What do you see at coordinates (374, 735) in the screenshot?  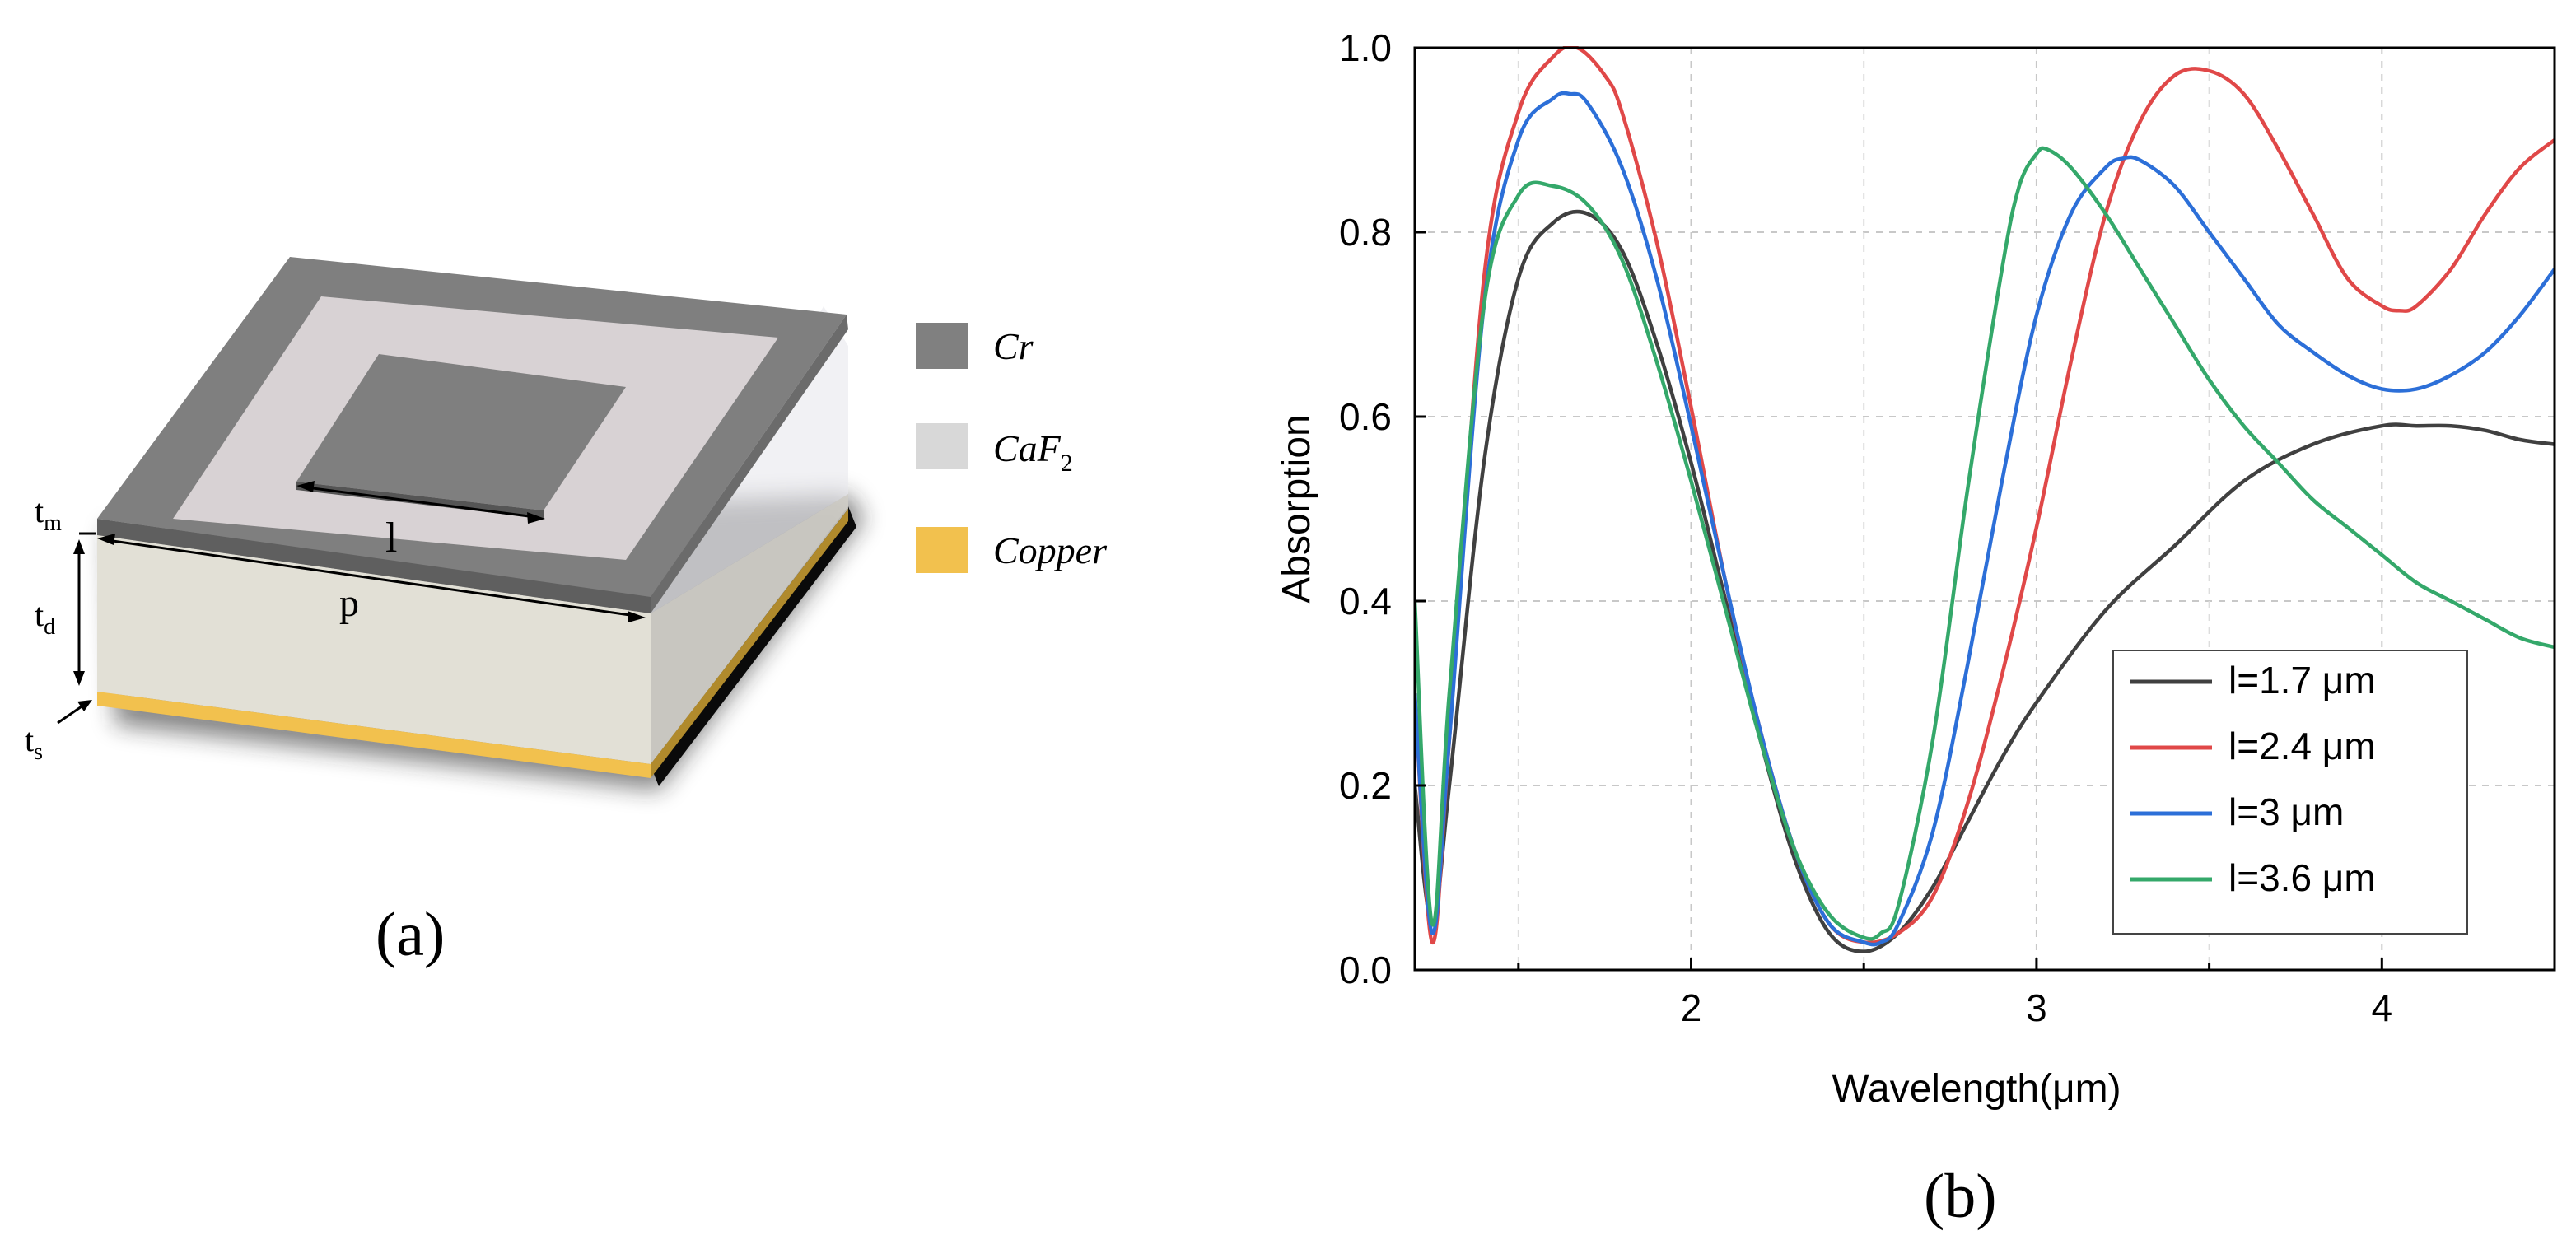 I see `copper-layer` at bounding box center [374, 735].